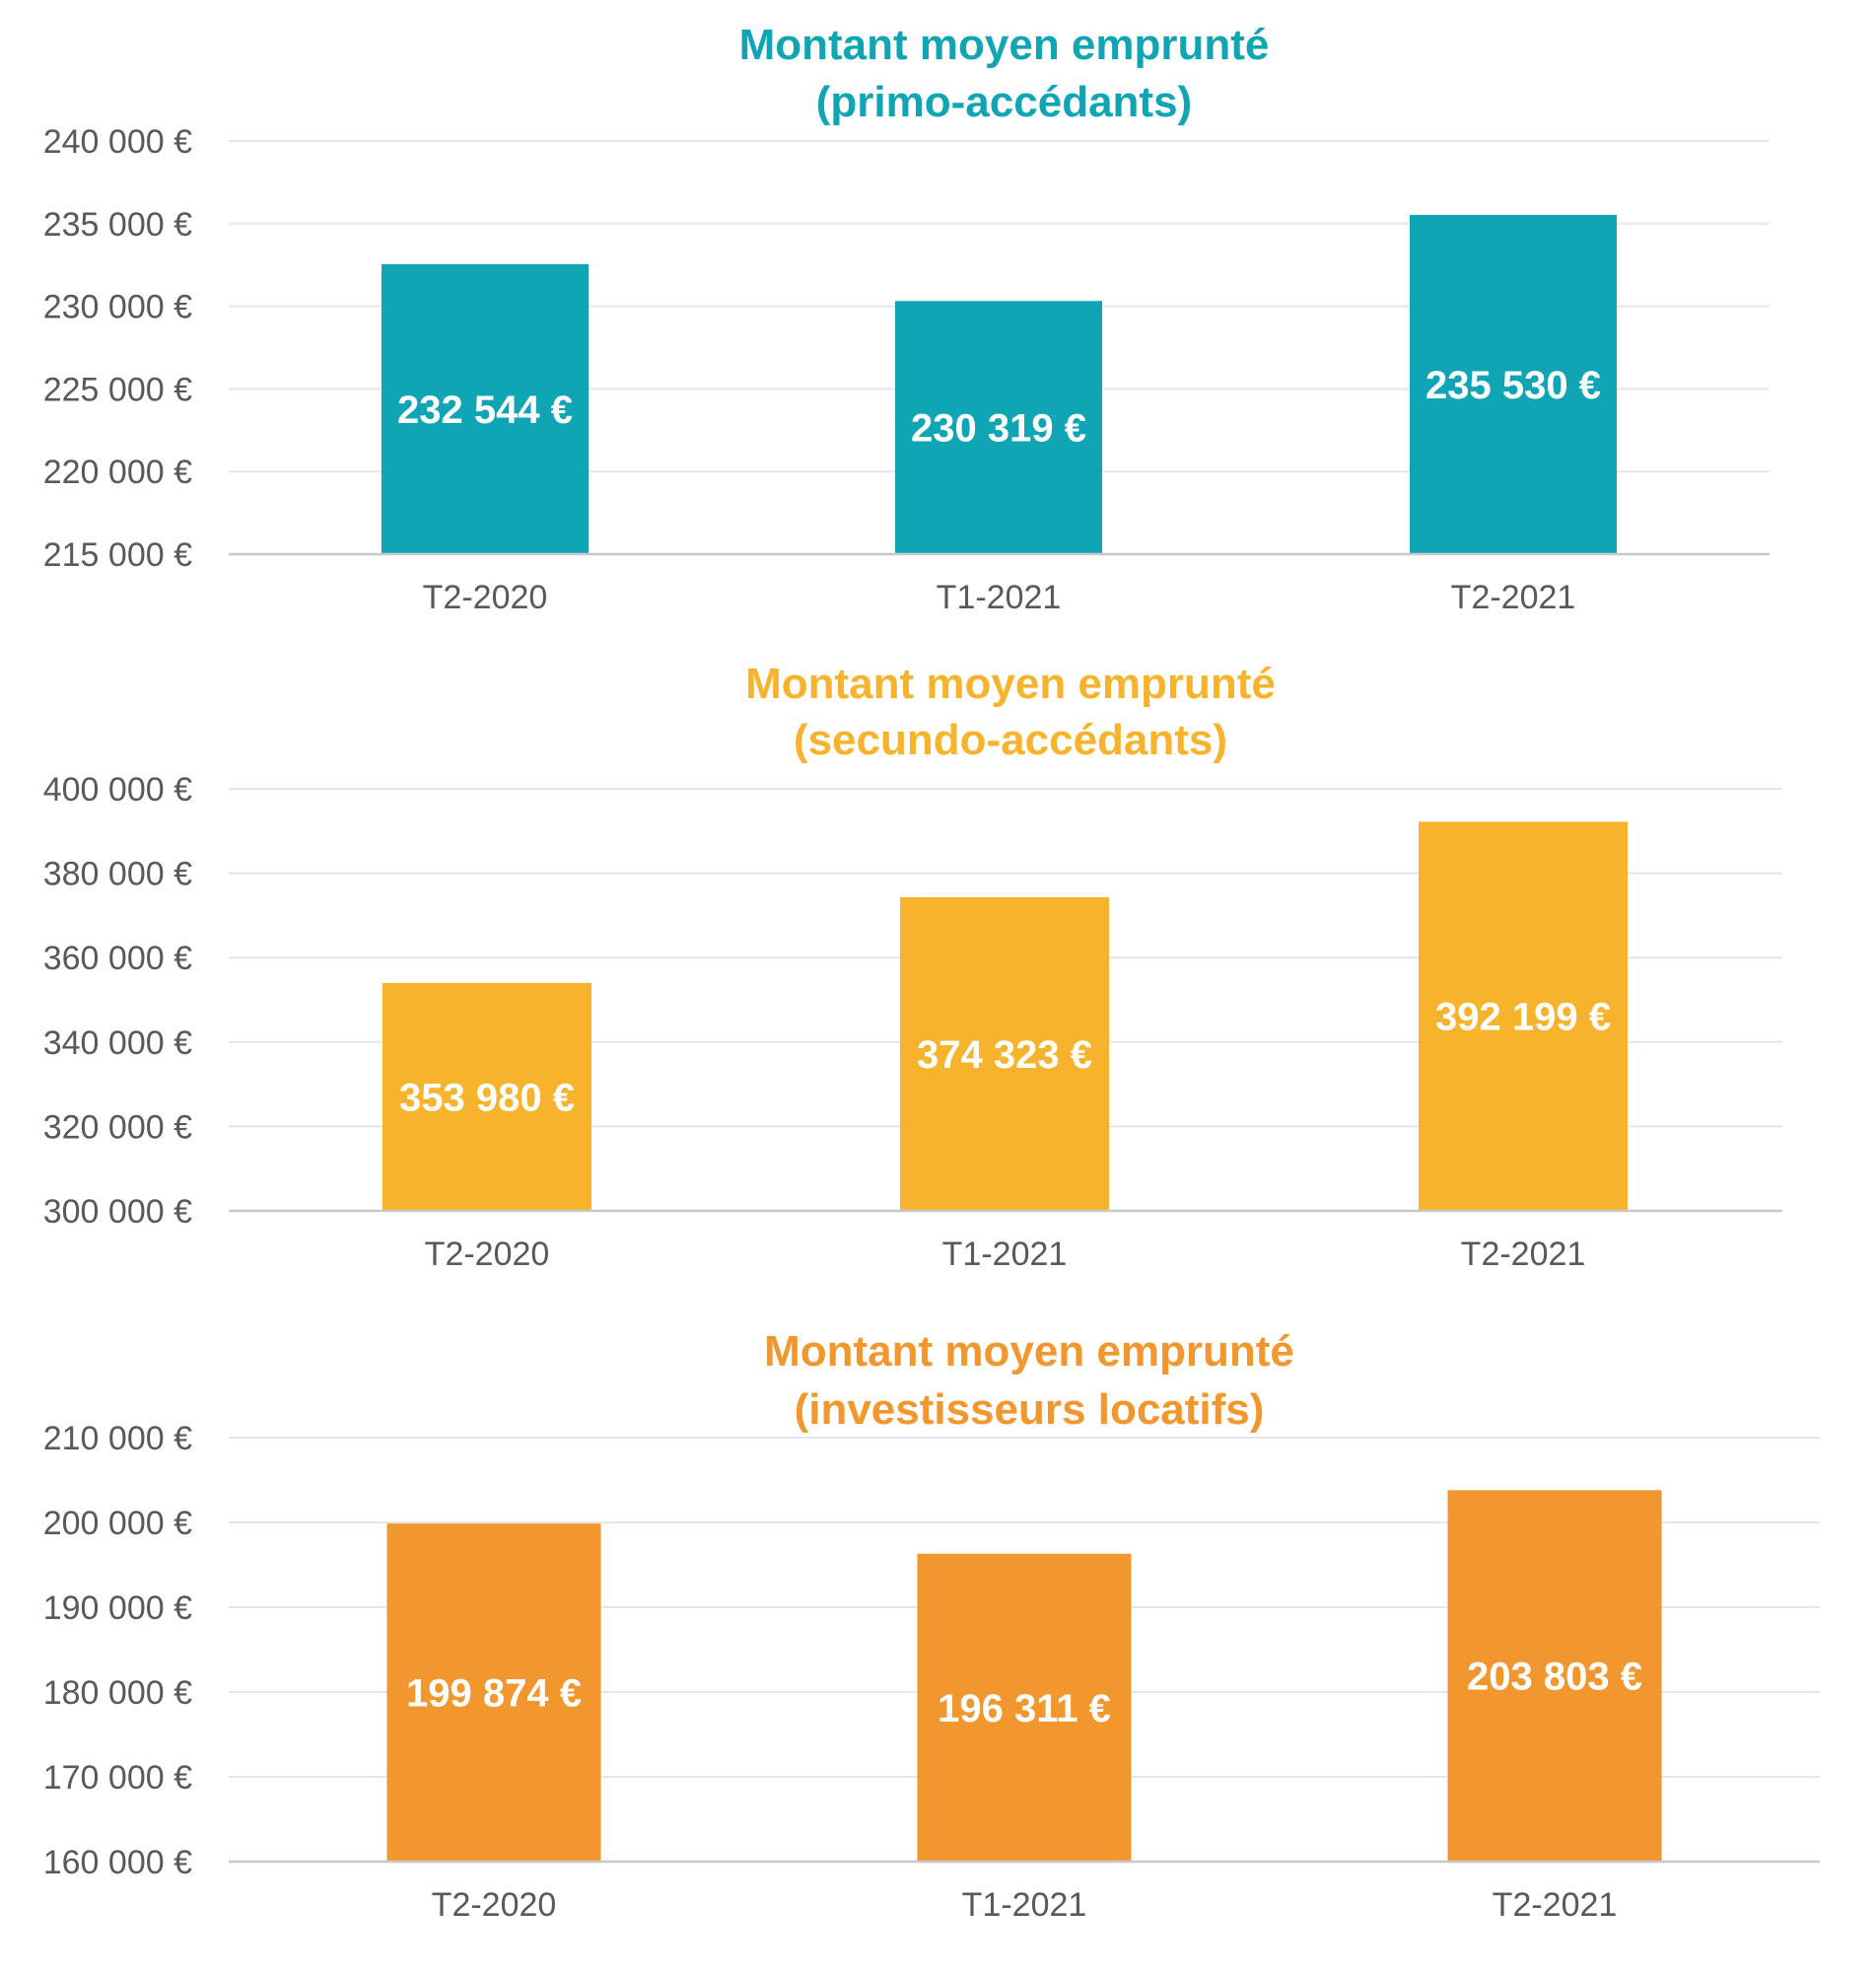  Describe the element at coordinates (117, 1438) in the screenshot. I see `y-tick-label: 210 000 €` at that location.